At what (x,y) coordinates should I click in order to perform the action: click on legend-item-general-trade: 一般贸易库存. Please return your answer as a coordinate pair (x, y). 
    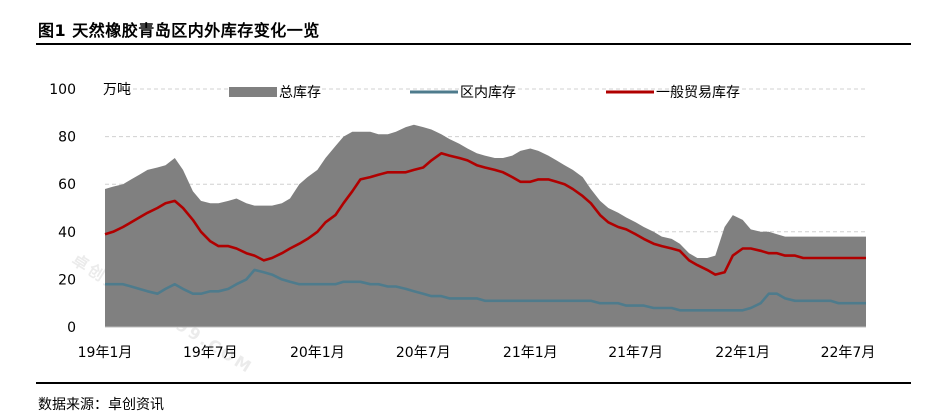
    Looking at the image, I should click on (673, 93).